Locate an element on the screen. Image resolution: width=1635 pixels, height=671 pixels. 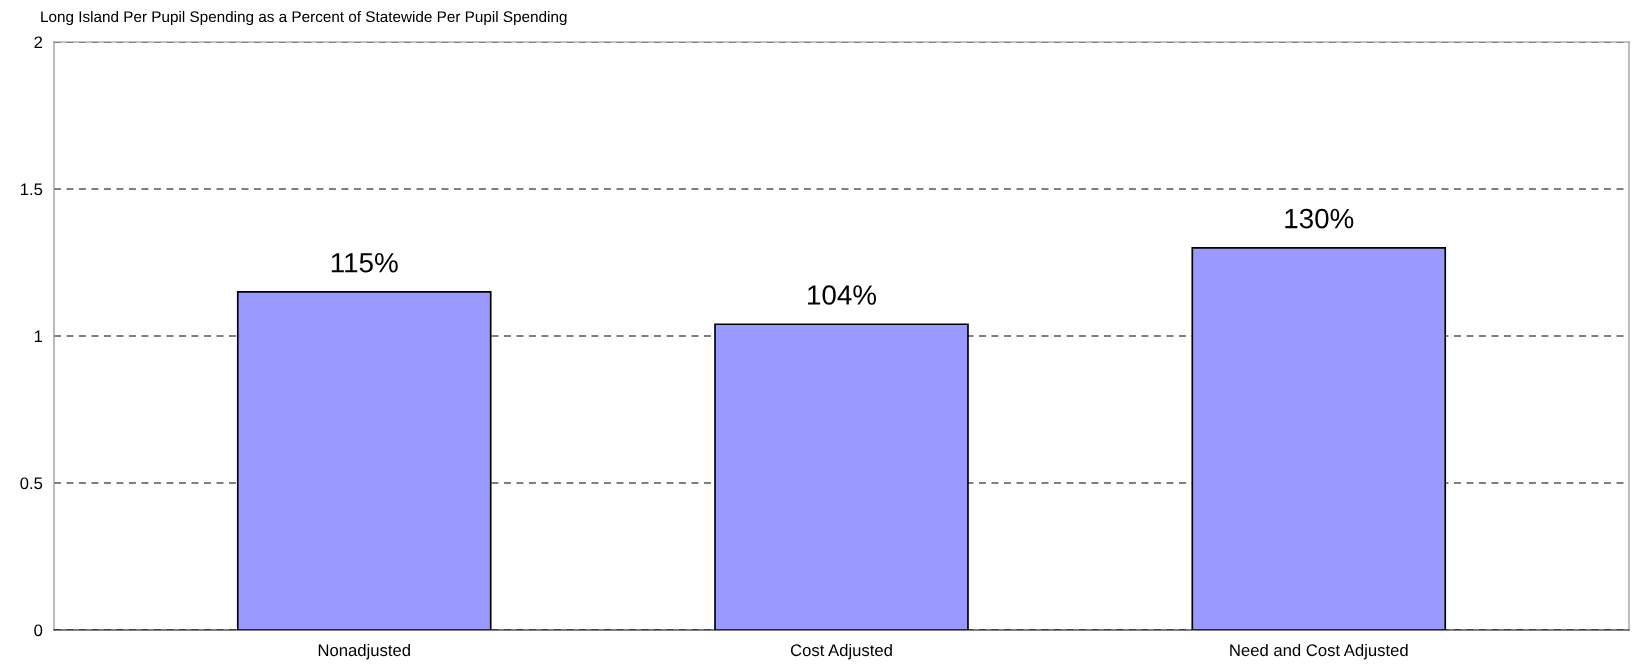
y-tick-label: 0 is located at coordinates (38, 630).